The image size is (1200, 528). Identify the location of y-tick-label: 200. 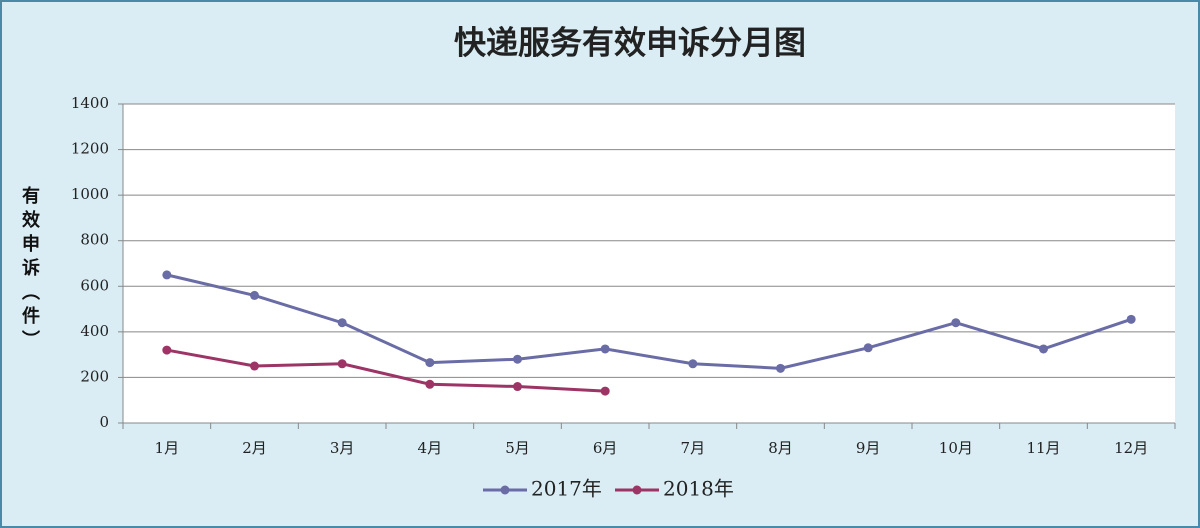
(94, 376).